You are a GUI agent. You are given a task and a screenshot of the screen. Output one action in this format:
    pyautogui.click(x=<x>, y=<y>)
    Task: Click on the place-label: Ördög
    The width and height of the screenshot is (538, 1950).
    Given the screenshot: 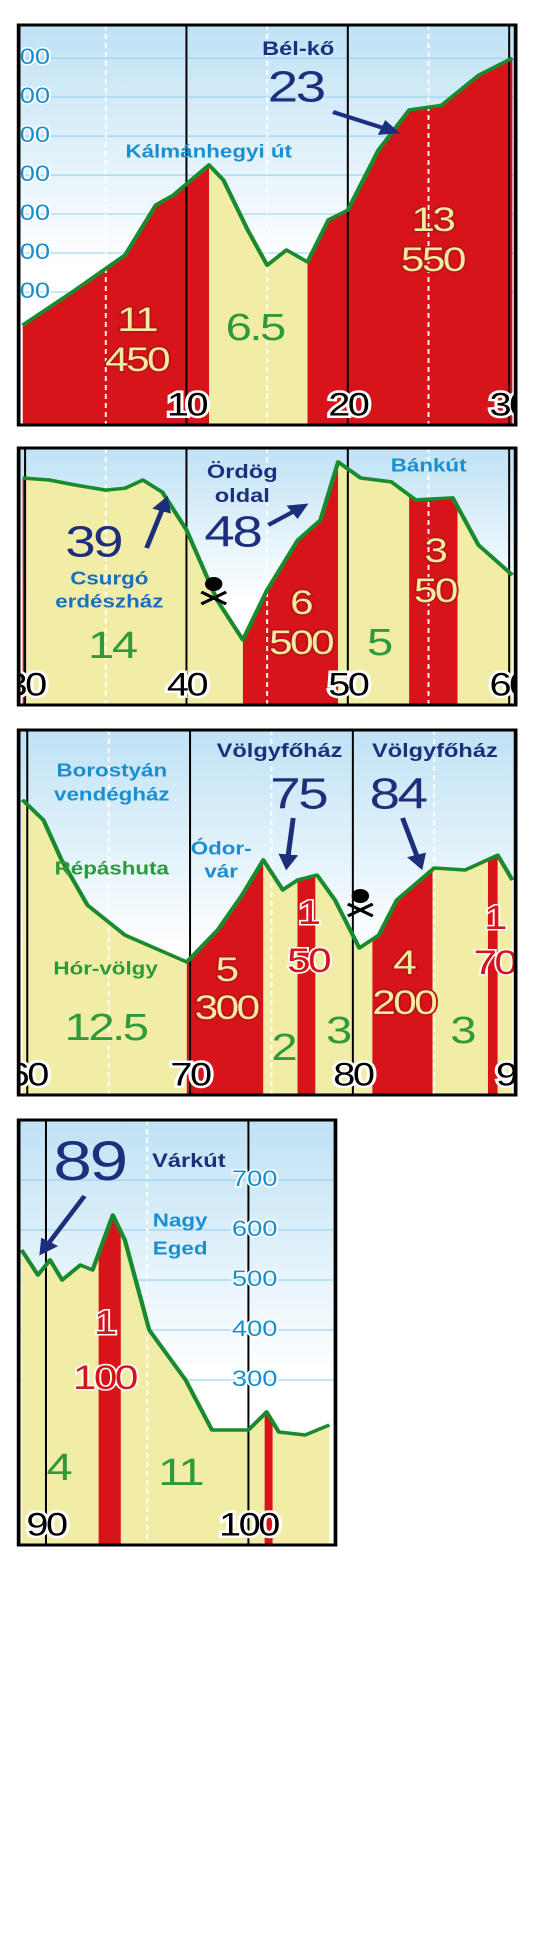 What is the action you would take?
    pyautogui.click(x=242, y=471)
    